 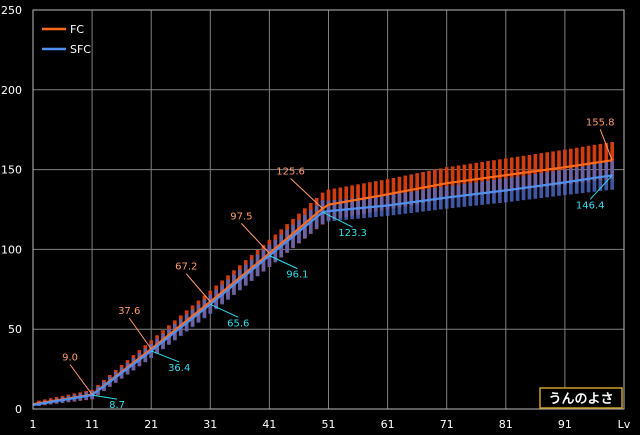 What do you see at coordinates (18, 409) in the screenshot?
I see `y-tick-label-0: 0` at bounding box center [18, 409].